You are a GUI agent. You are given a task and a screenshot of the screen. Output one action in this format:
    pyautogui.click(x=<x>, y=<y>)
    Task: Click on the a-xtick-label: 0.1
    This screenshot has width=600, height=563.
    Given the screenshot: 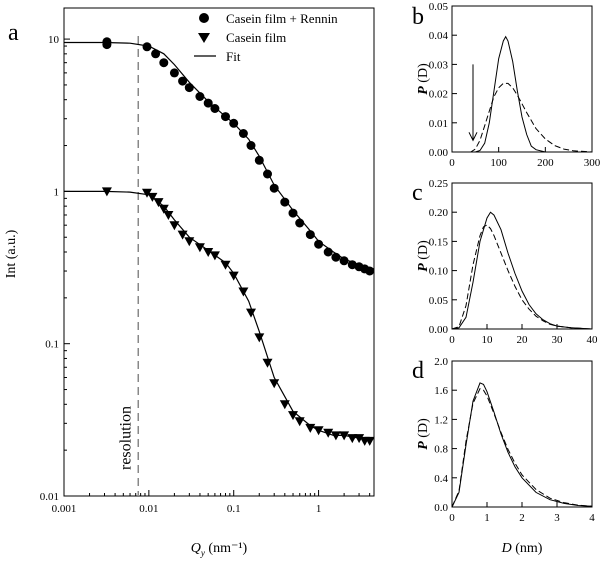 What is the action you would take?
    pyautogui.click(x=234, y=509)
    